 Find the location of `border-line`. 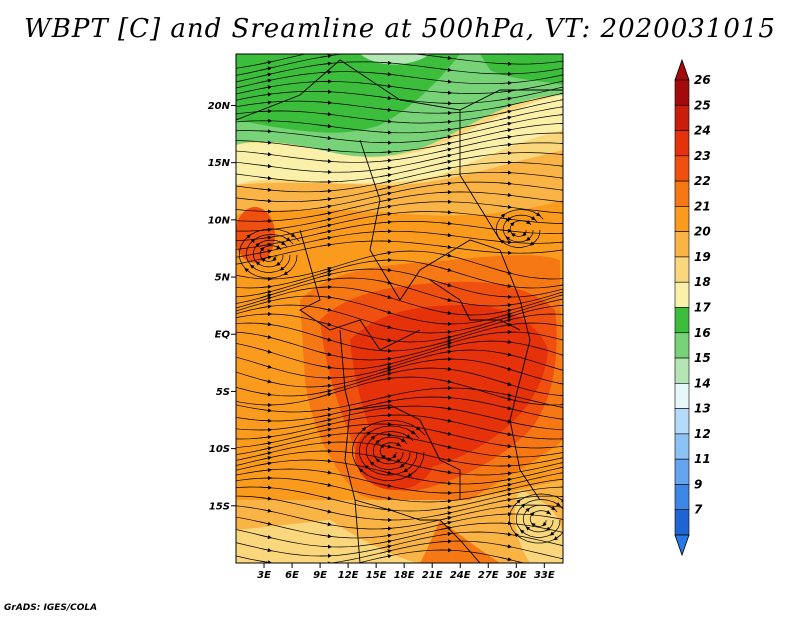

border-line is located at coordinates (430, 220).